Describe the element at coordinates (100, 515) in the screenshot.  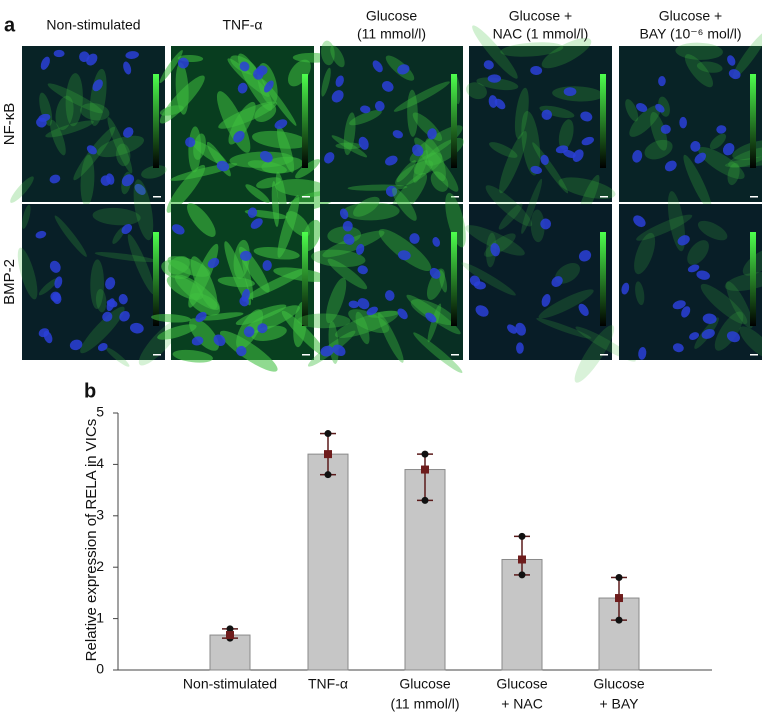
I see `y-tick-label: 3` at that location.